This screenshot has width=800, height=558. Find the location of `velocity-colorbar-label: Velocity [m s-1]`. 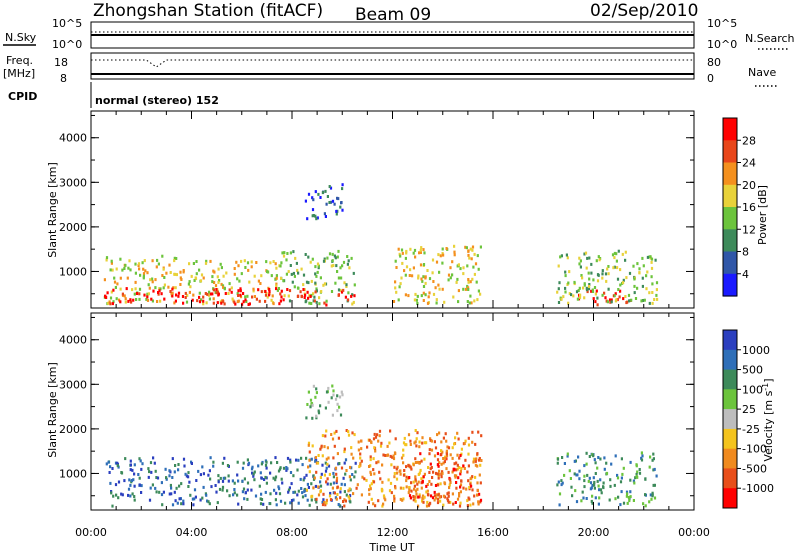

velocity-colorbar-label: Velocity [m s-1] is located at coordinates (768, 419).